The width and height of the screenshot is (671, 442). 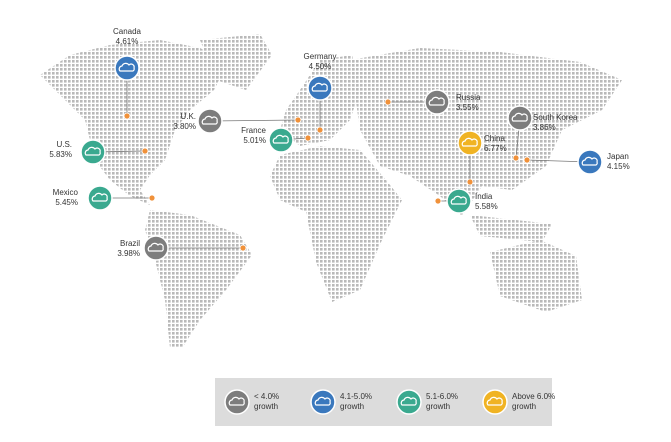 I want to click on country-name: U.S., so click(x=64, y=144).